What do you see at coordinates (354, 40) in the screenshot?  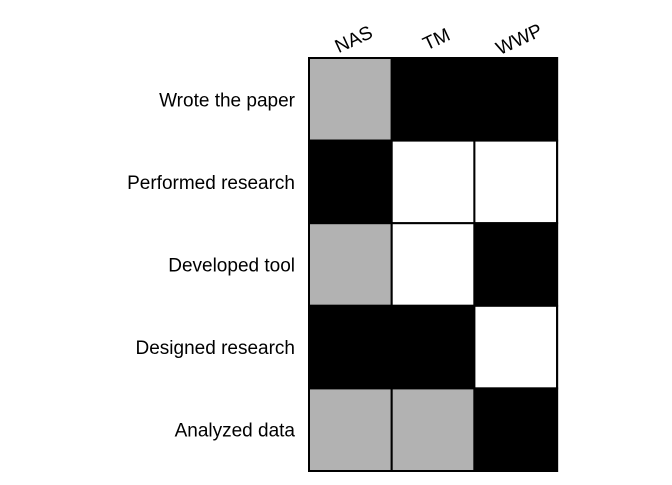 I see `column-label: NAS` at bounding box center [354, 40].